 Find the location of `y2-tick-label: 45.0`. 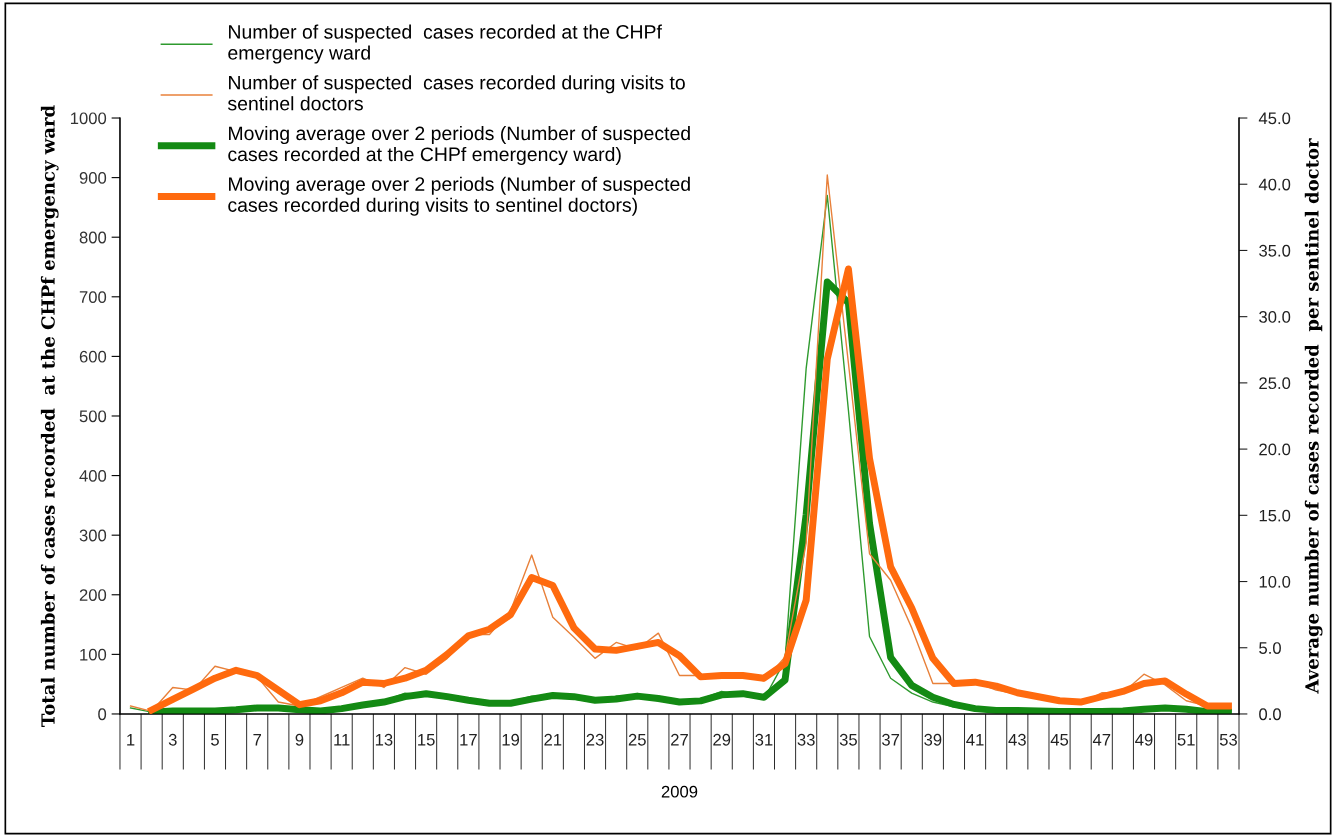

y2-tick-label: 45.0 is located at coordinates (1274, 118).